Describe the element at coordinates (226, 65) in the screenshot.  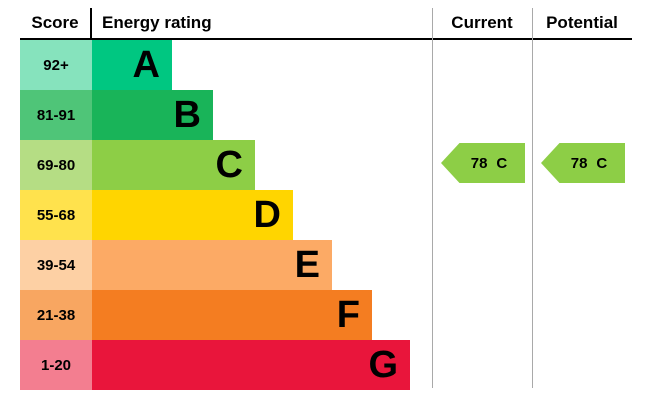
I see `band-row: 92+ A` at that location.